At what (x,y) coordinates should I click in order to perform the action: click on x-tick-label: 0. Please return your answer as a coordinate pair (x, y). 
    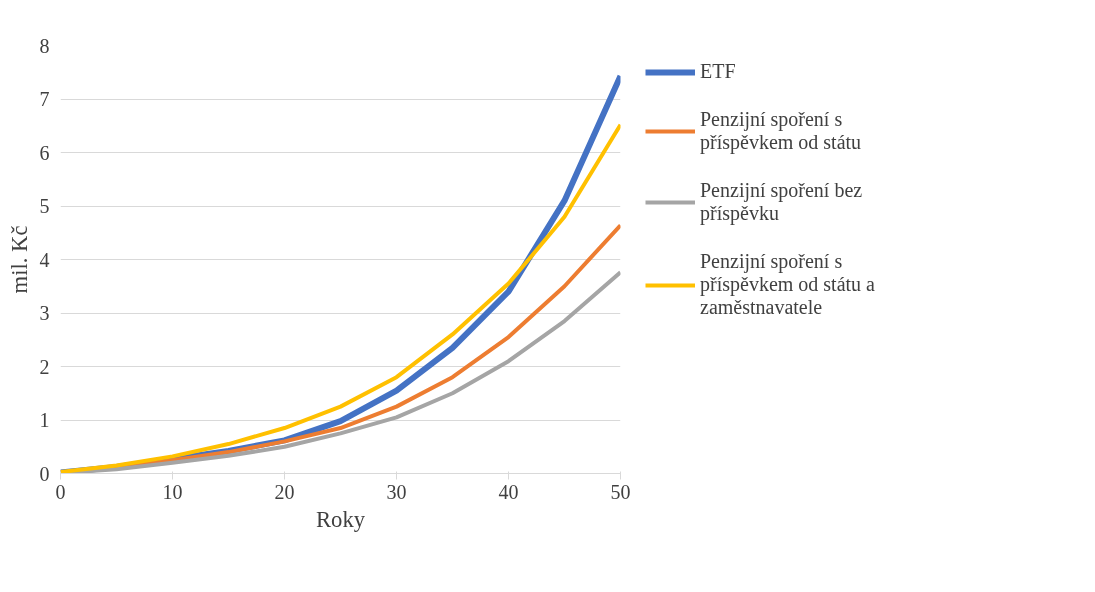
    Looking at the image, I should click on (60, 491).